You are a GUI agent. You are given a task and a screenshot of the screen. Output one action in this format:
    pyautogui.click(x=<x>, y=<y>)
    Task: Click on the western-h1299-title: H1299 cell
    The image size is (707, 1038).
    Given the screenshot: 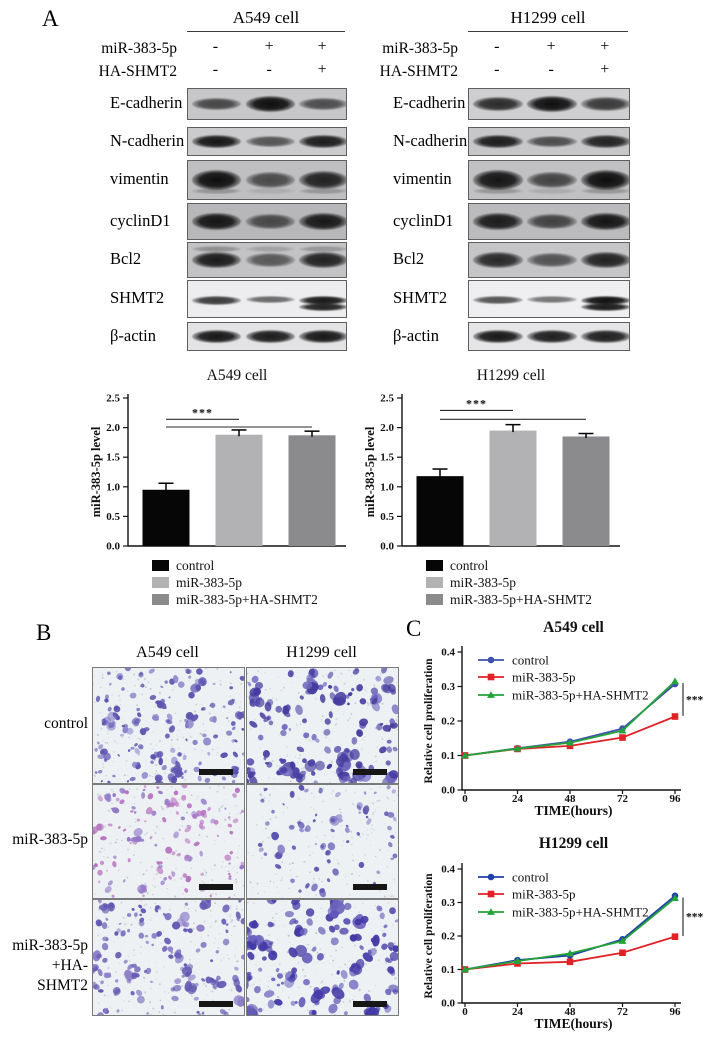 What is the action you would take?
    pyautogui.click(x=548, y=17)
    